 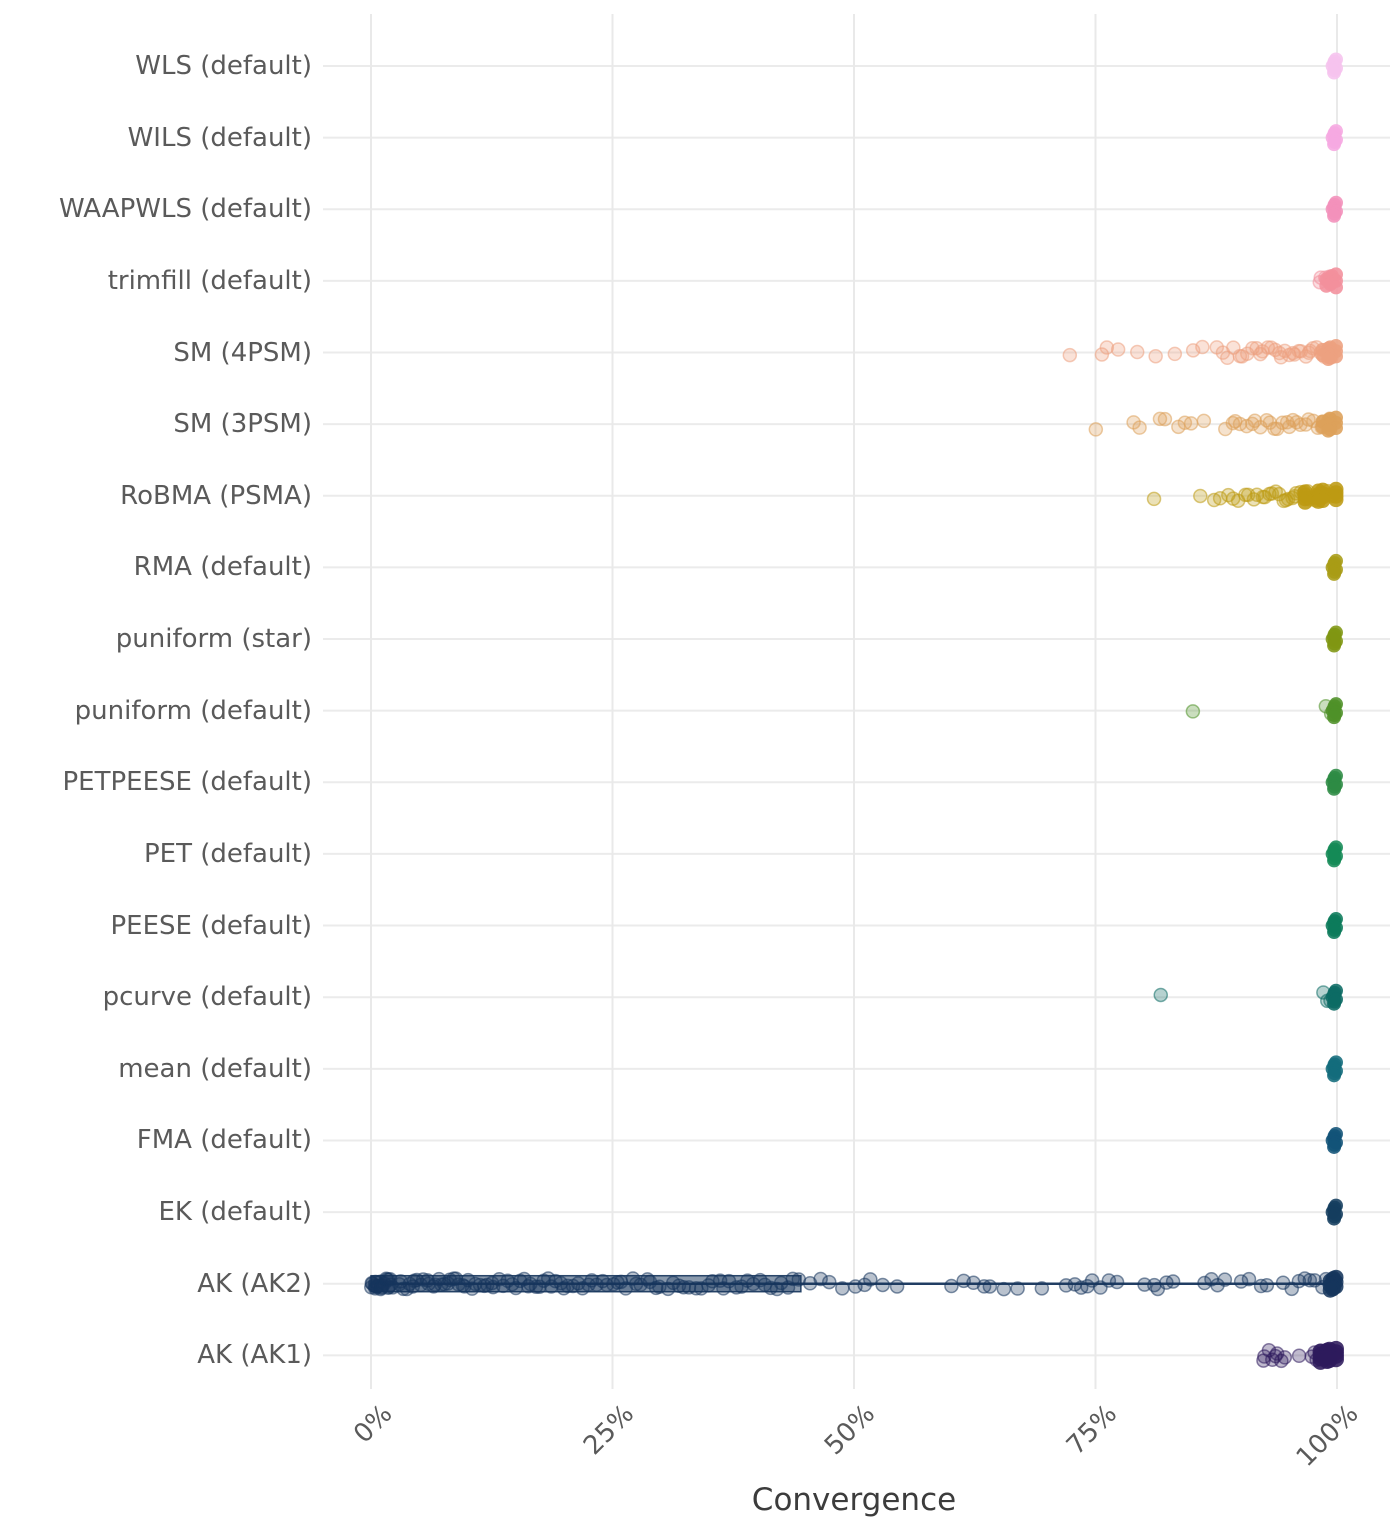 I want to click on y-axis-label: SM (3PSM), so click(x=242, y=424).